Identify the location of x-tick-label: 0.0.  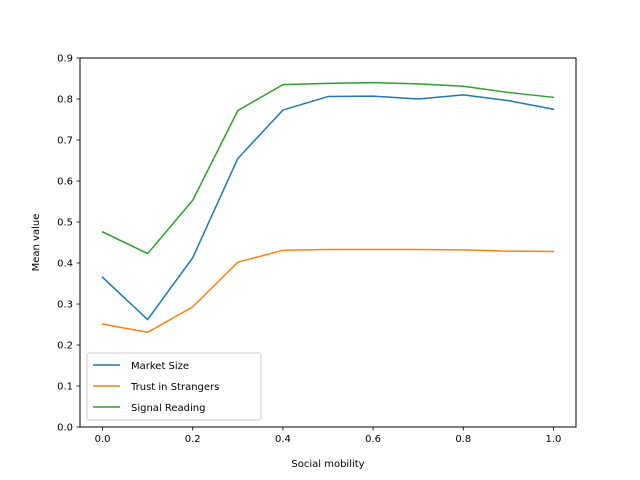
(103, 439).